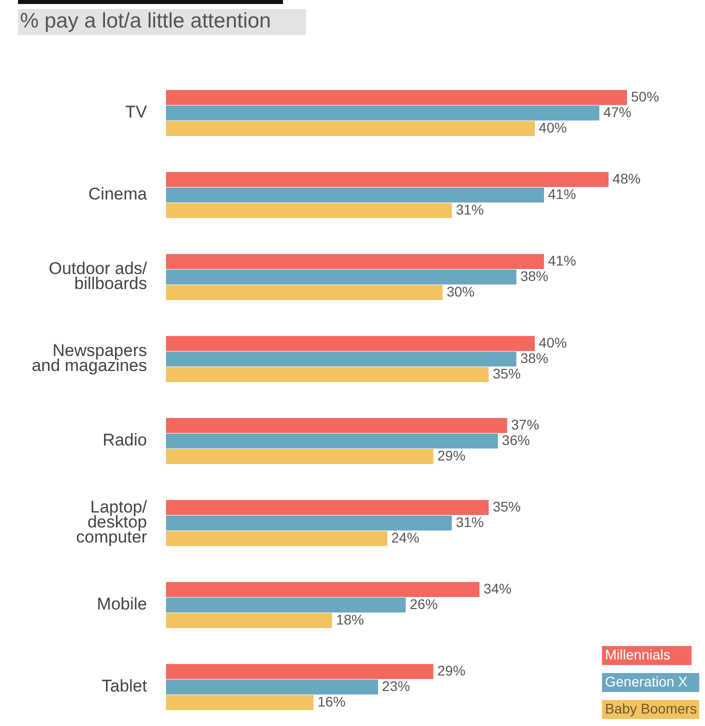 The image size is (705, 726). Describe the element at coordinates (124, 440) in the screenshot. I see `y-tick-label: Radio` at that location.